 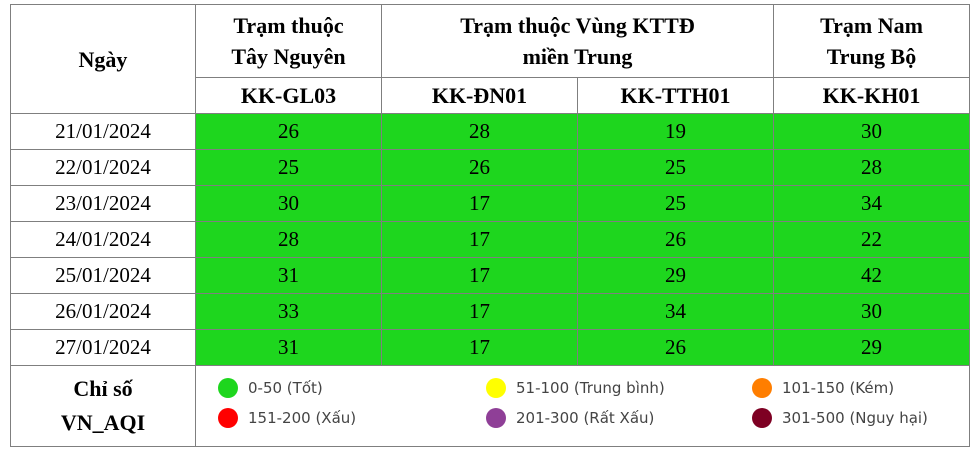 I want to click on legend-item: 301-500 (Nguy hại), so click(x=840, y=418).